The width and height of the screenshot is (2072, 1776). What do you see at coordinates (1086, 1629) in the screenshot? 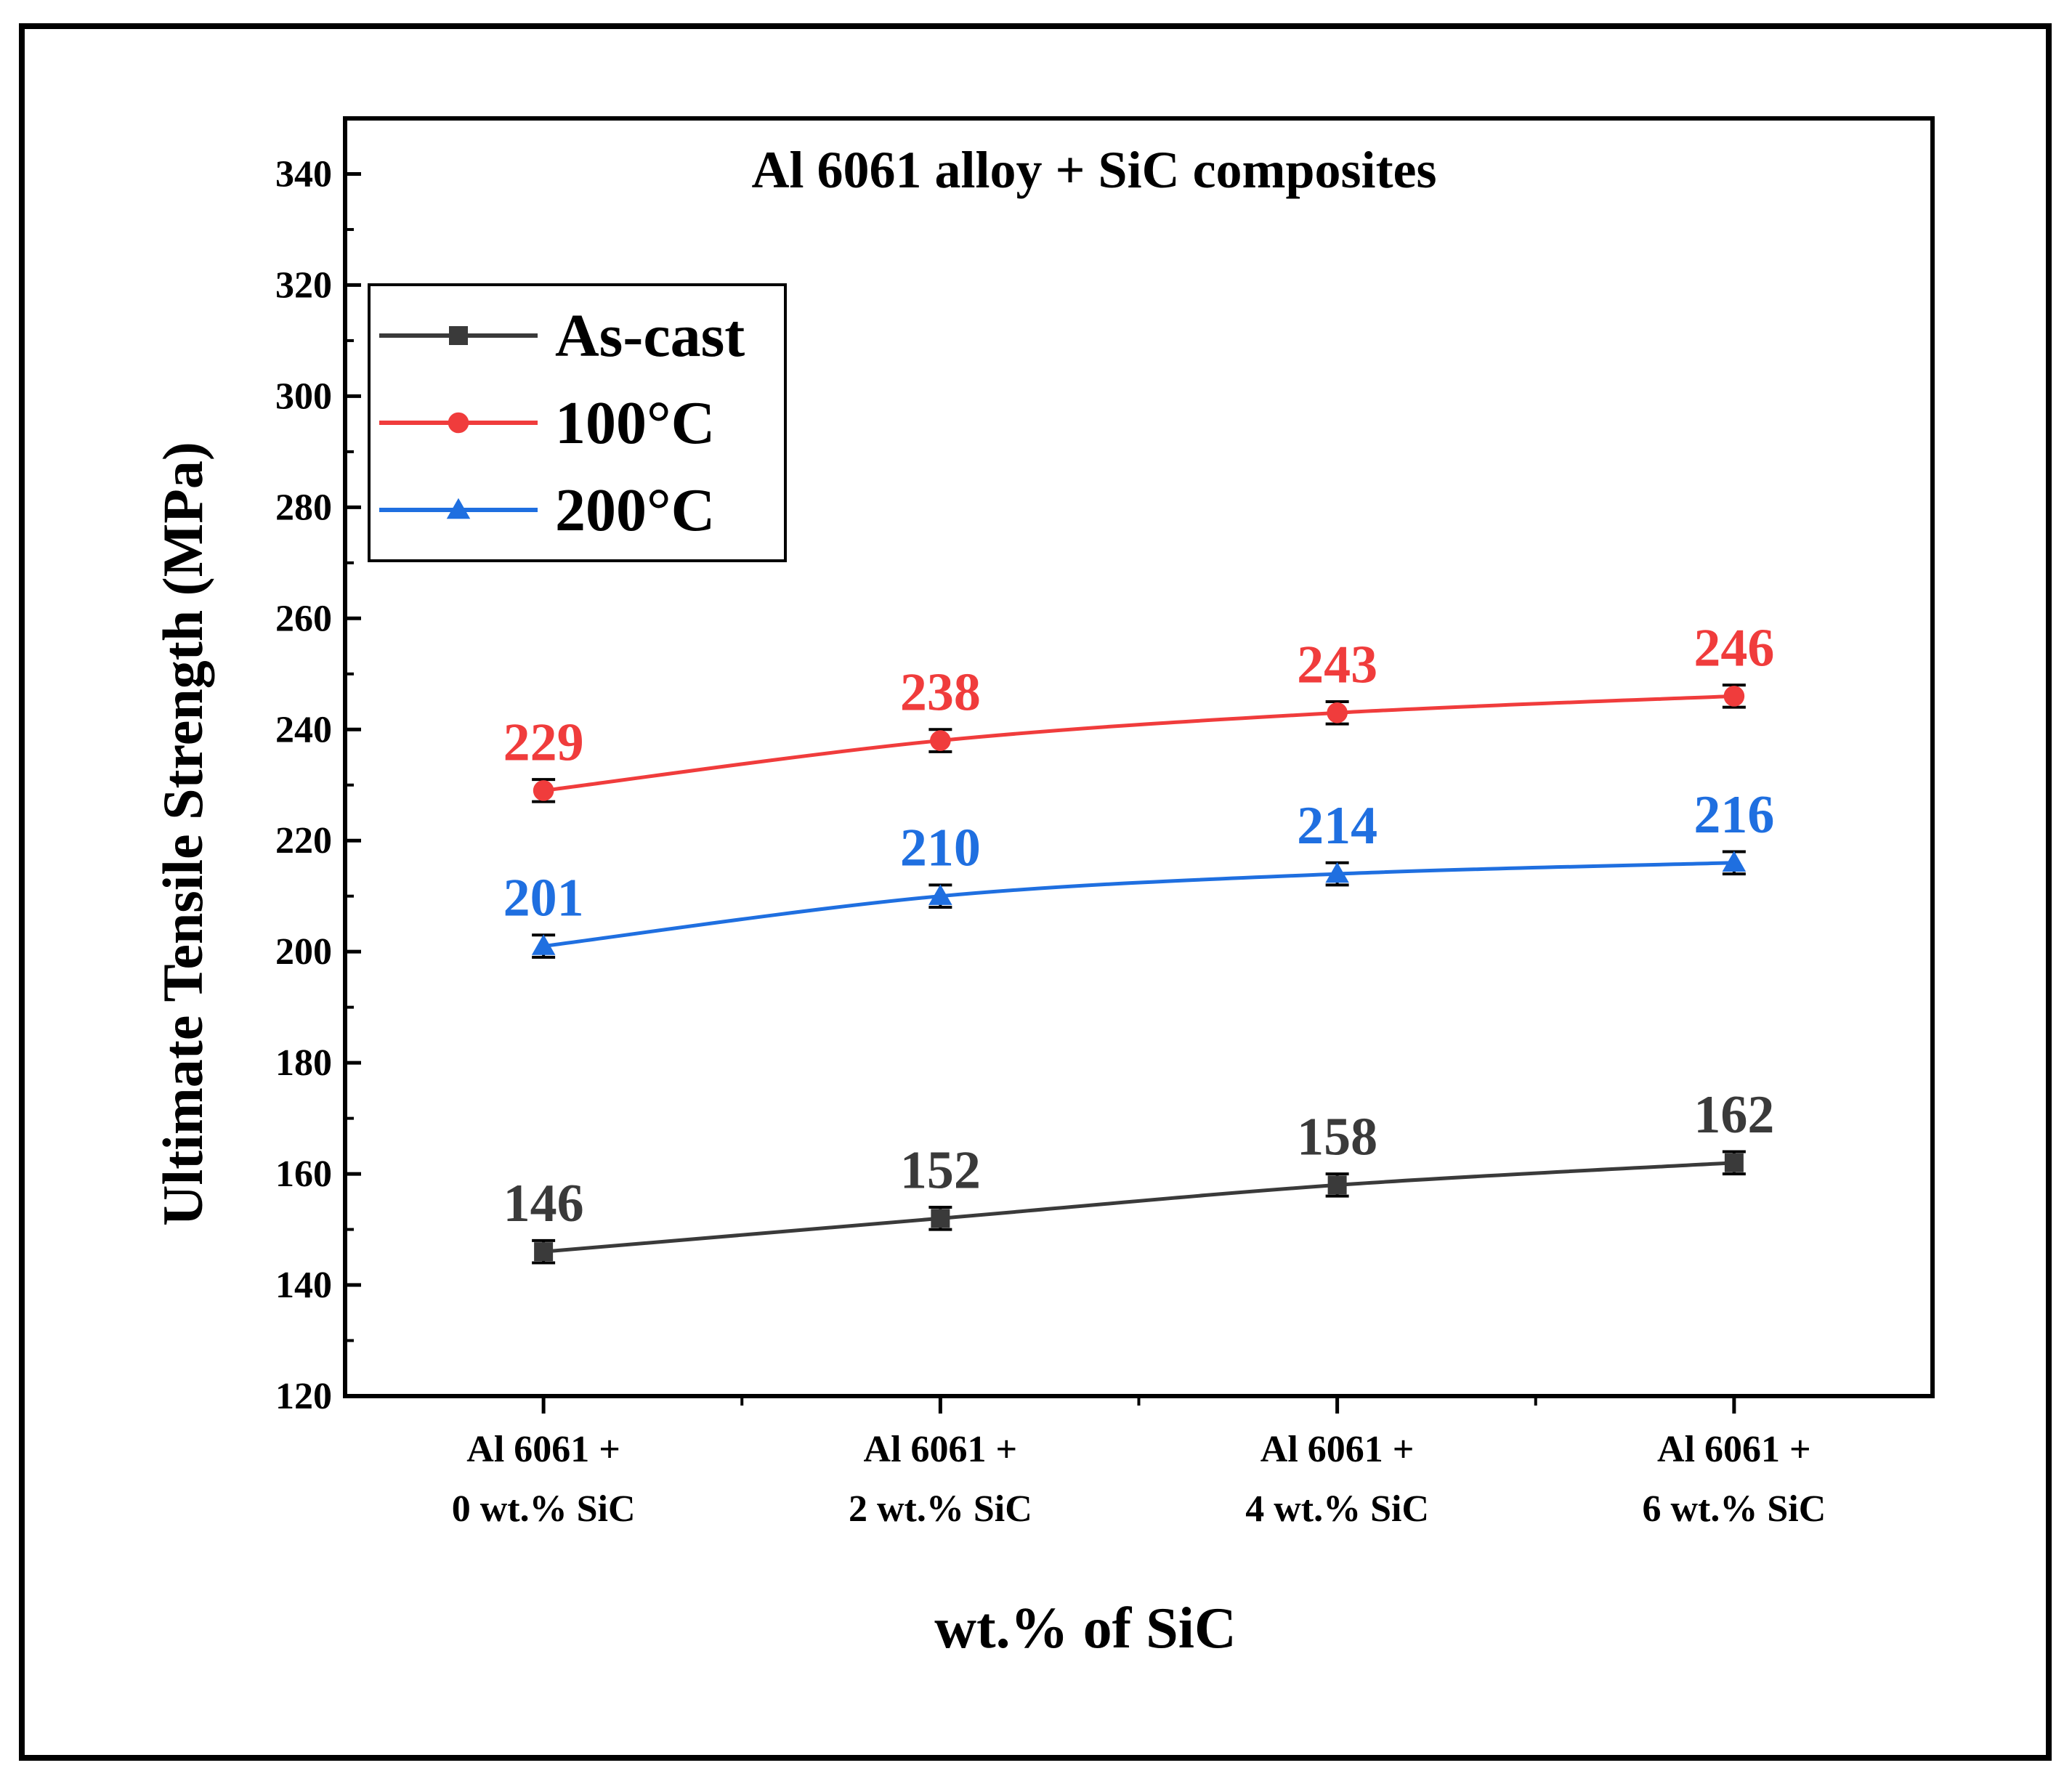
I see `x-axis-label: wt.% of SiC` at bounding box center [1086, 1629].